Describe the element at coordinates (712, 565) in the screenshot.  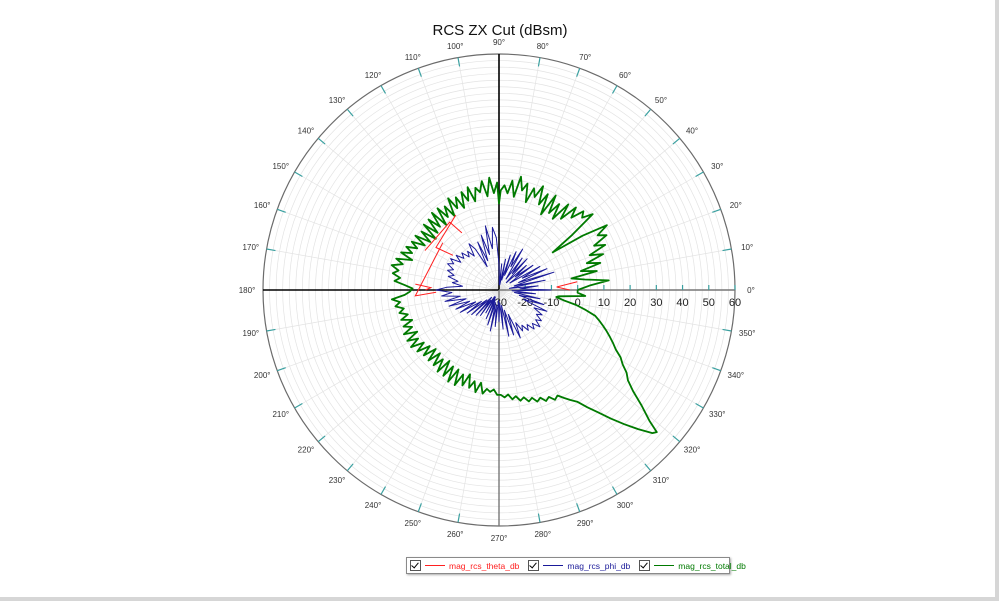
I see `legend-label-total: mag_rcs_total_db` at that location.